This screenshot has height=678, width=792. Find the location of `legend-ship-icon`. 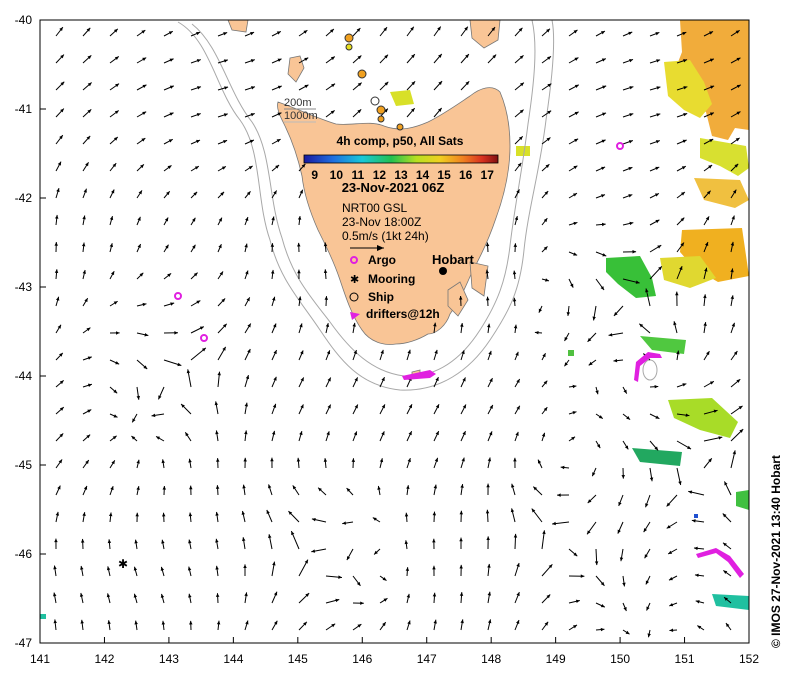

legend-ship-icon is located at coordinates (354, 297).